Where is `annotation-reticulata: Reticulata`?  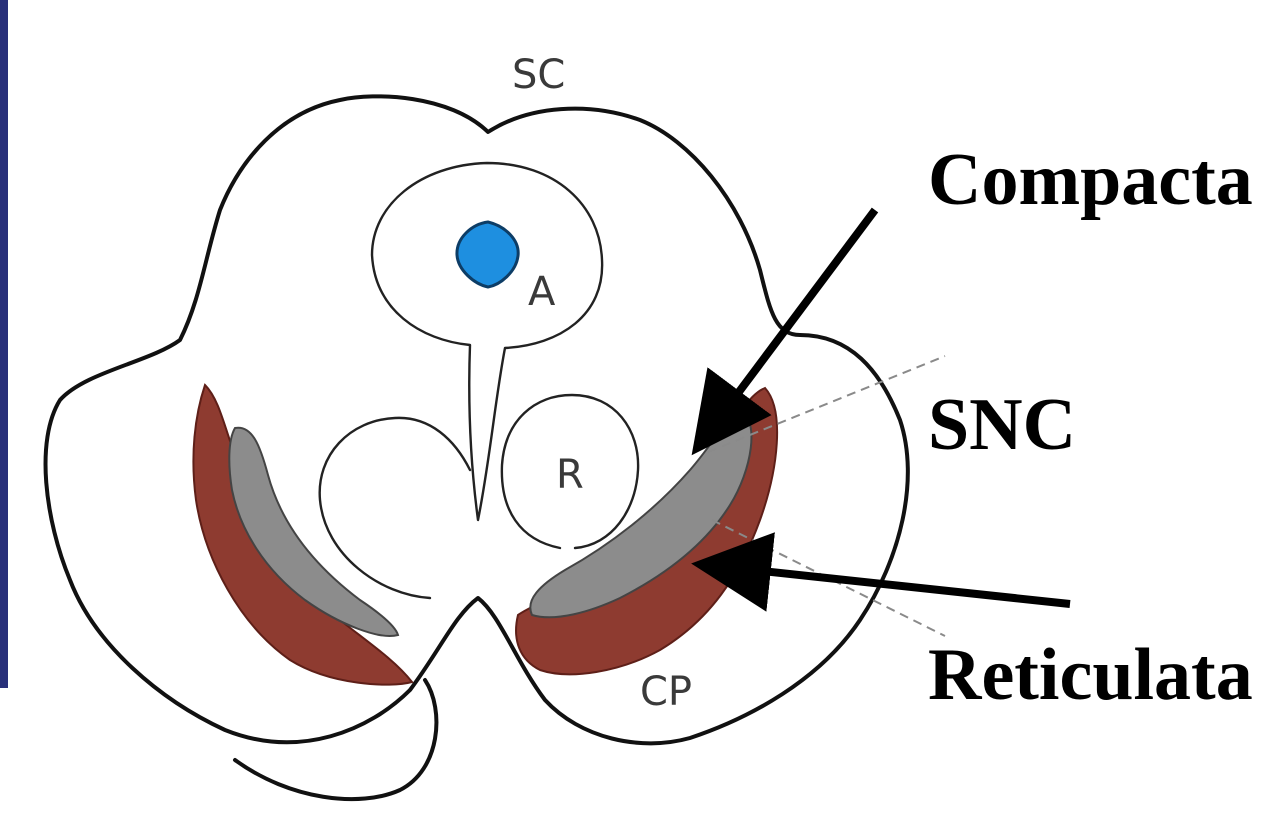 annotation-reticulata: Reticulata is located at coordinates (1090, 675).